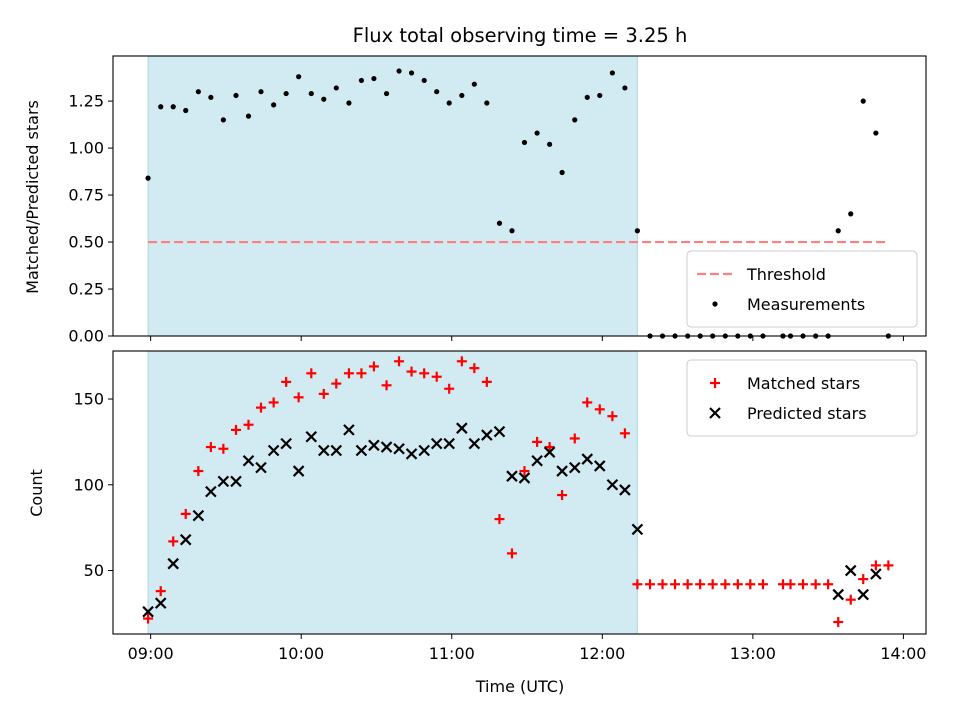  I want to click on counts-legend: Matched stars Predicted stars, so click(802, 398).